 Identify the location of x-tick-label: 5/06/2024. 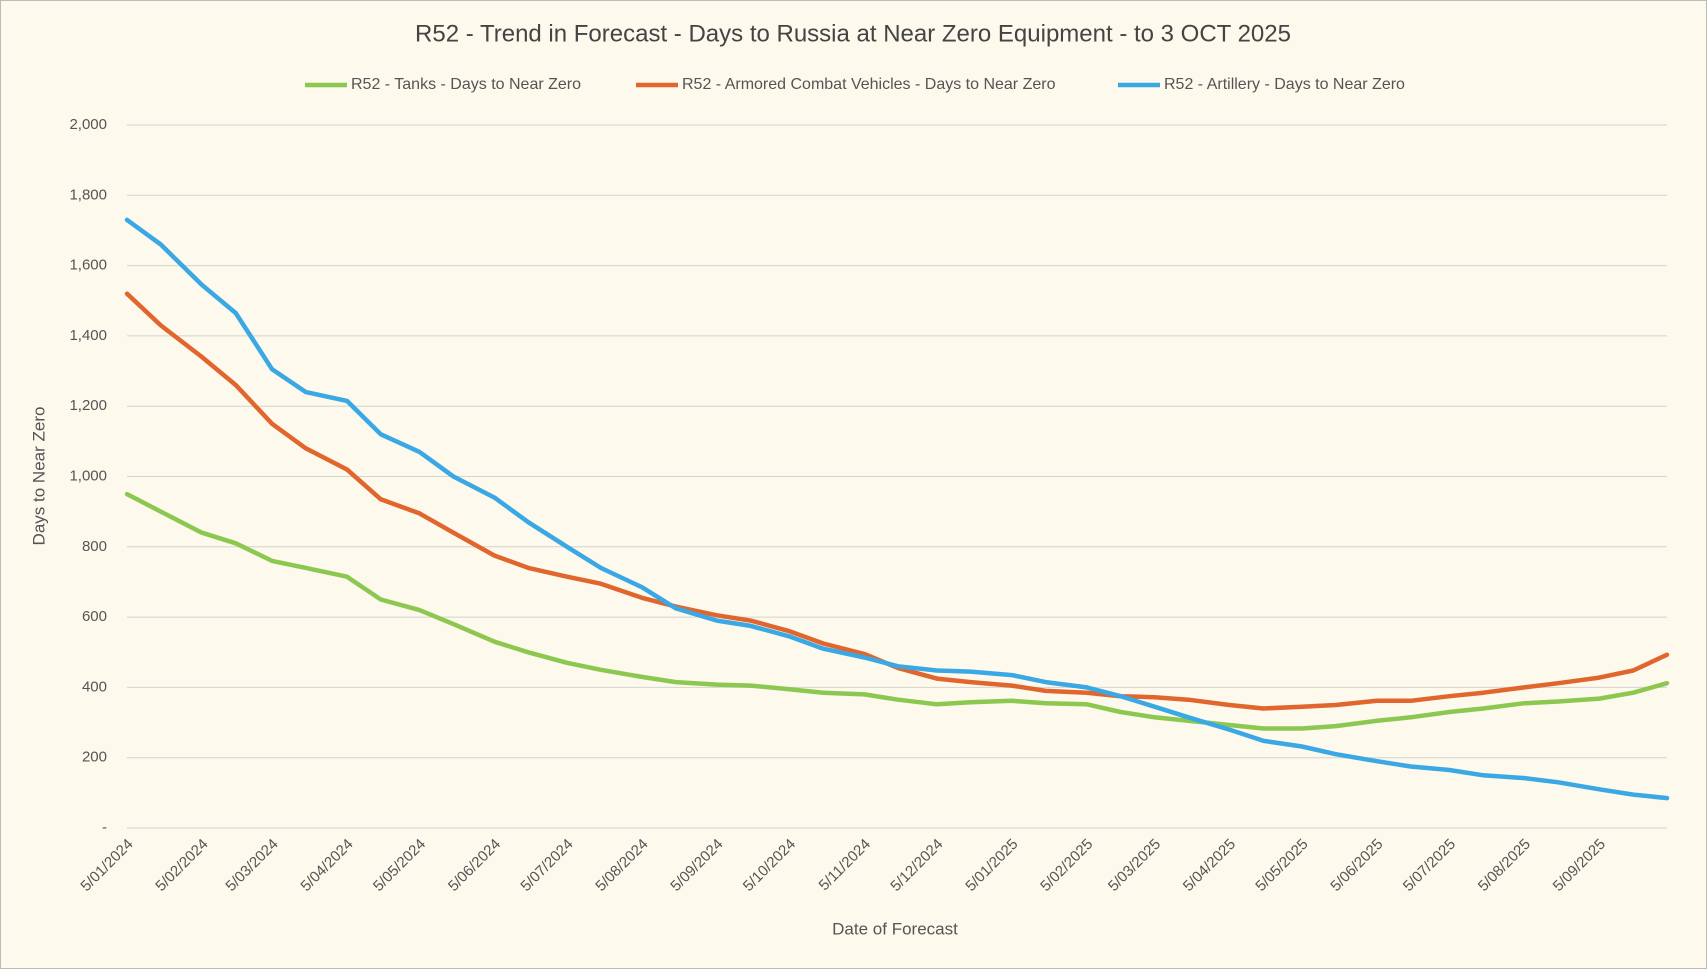
(474, 865).